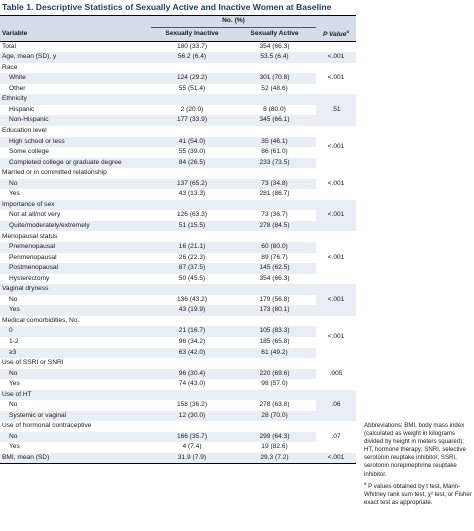 Image resolution: width=474 pixels, height=531 pixels. What do you see at coordinates (192, 109) in the screenshot?
I see `cell-inactive: 2 (20.0)` at bounding box center [192, 109].